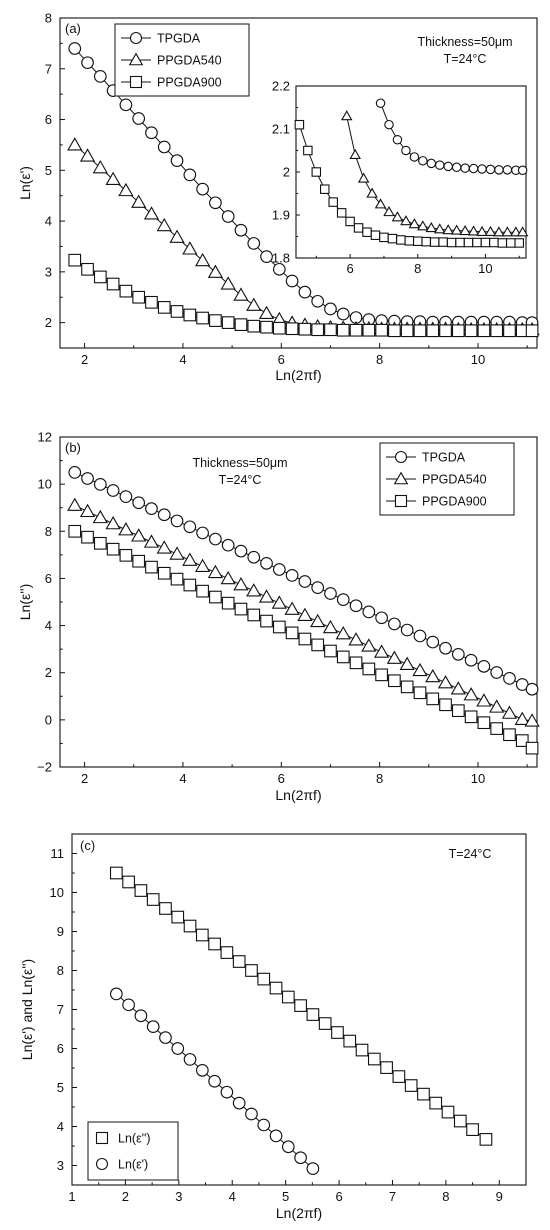 The width and height of the screenshot is (550, 1230). I want to click on pb-y-tick-label: −2, so click(44, 767).